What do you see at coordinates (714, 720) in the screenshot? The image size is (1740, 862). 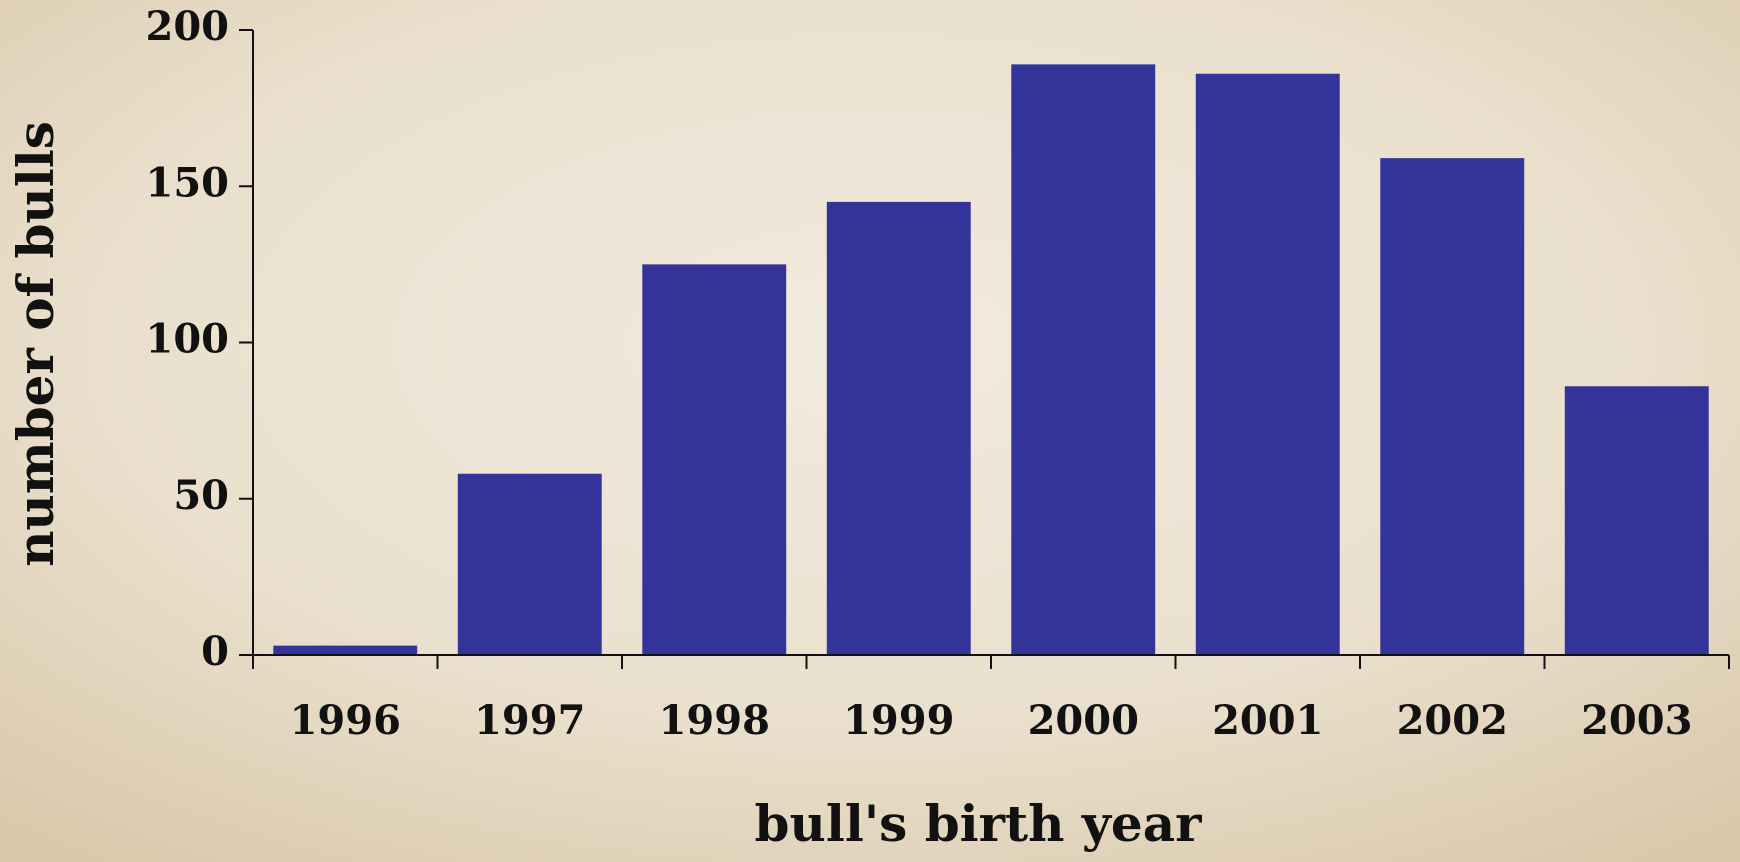 I see `x-tick-label: 1998` at bounding box center [714, 720].